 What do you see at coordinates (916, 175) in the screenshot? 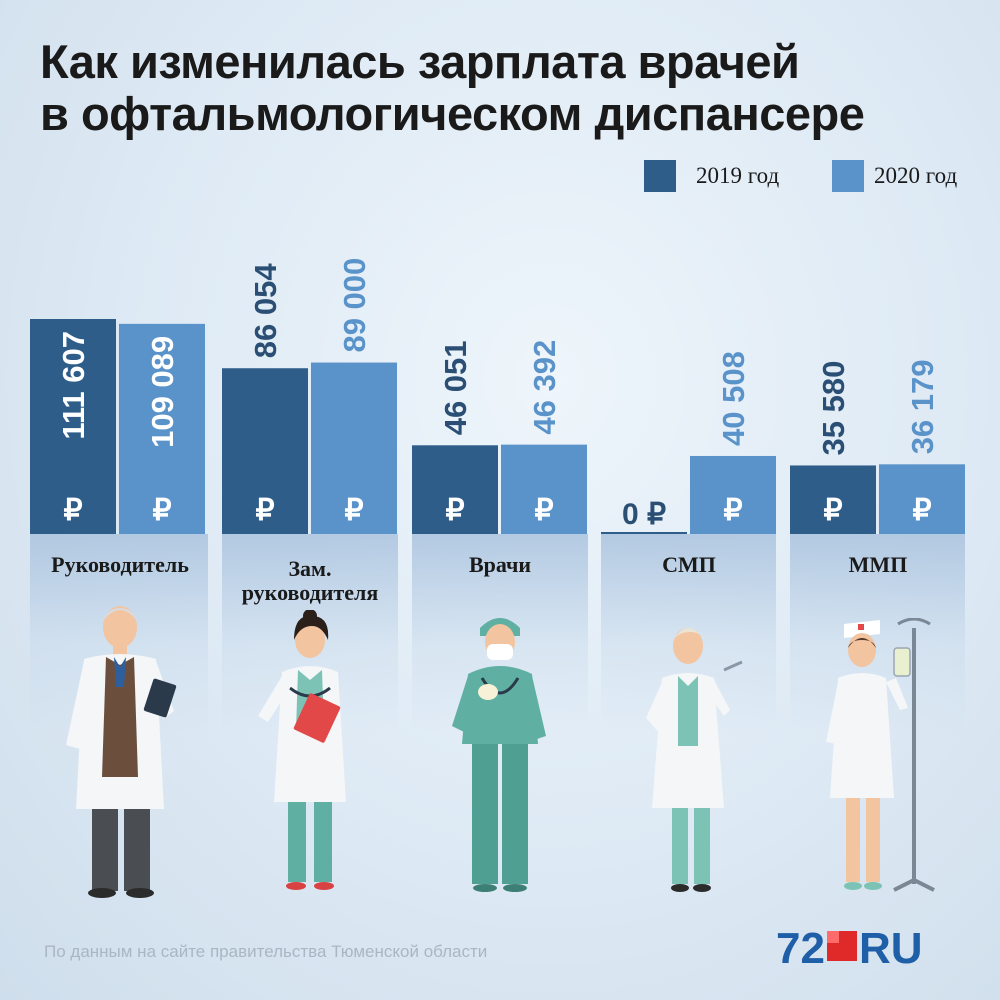
I see `legend-label-2020: 2020 год` at bounding box center [916, 175].